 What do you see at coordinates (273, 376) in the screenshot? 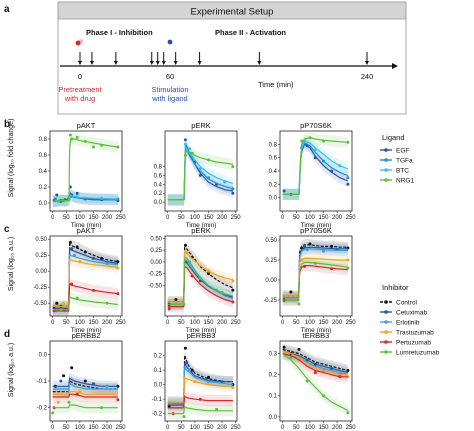
I see `y-tick-label: 0.2` at bounding box center [273, 376].